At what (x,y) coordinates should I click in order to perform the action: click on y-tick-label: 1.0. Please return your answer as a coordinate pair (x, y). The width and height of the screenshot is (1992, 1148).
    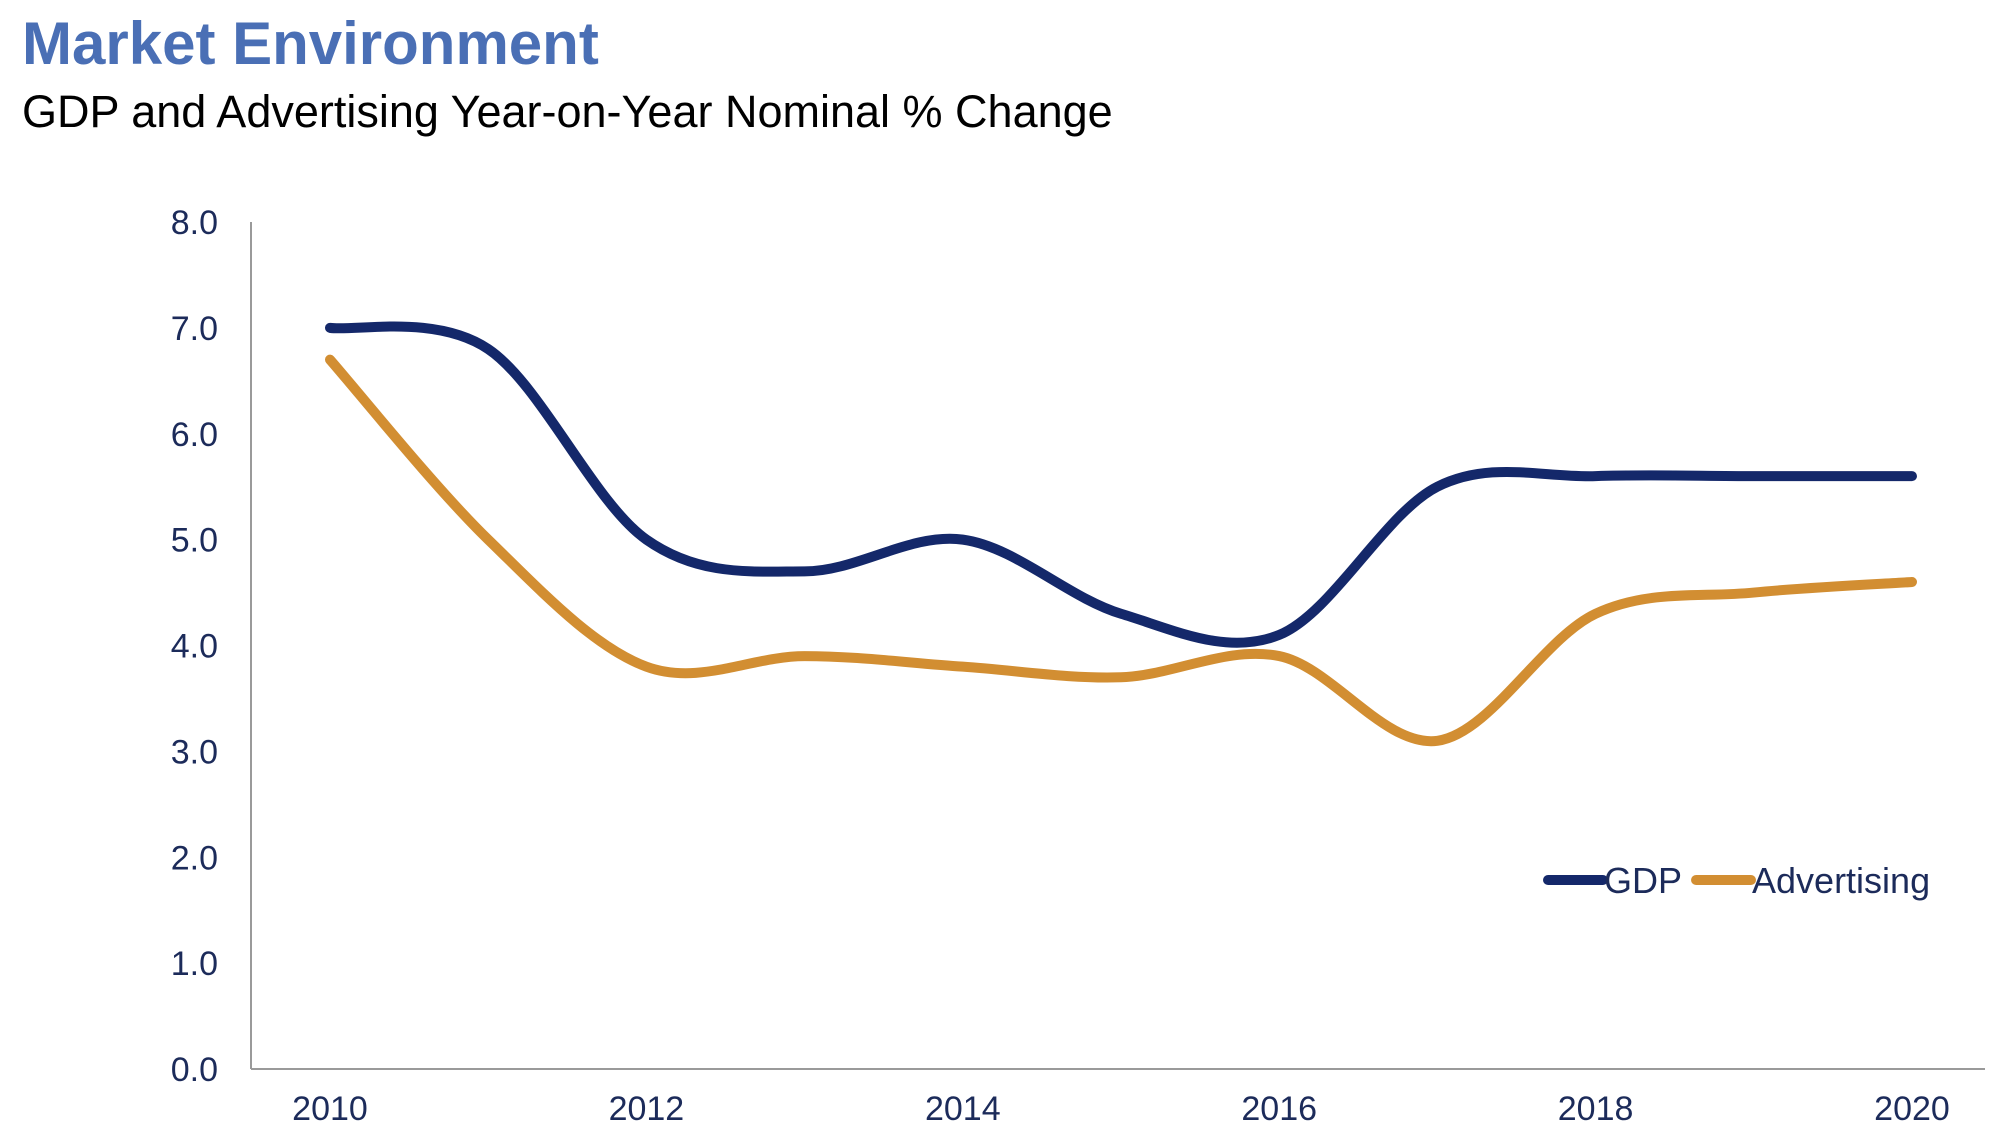
    Looking at the image, I should click on (194, 964).